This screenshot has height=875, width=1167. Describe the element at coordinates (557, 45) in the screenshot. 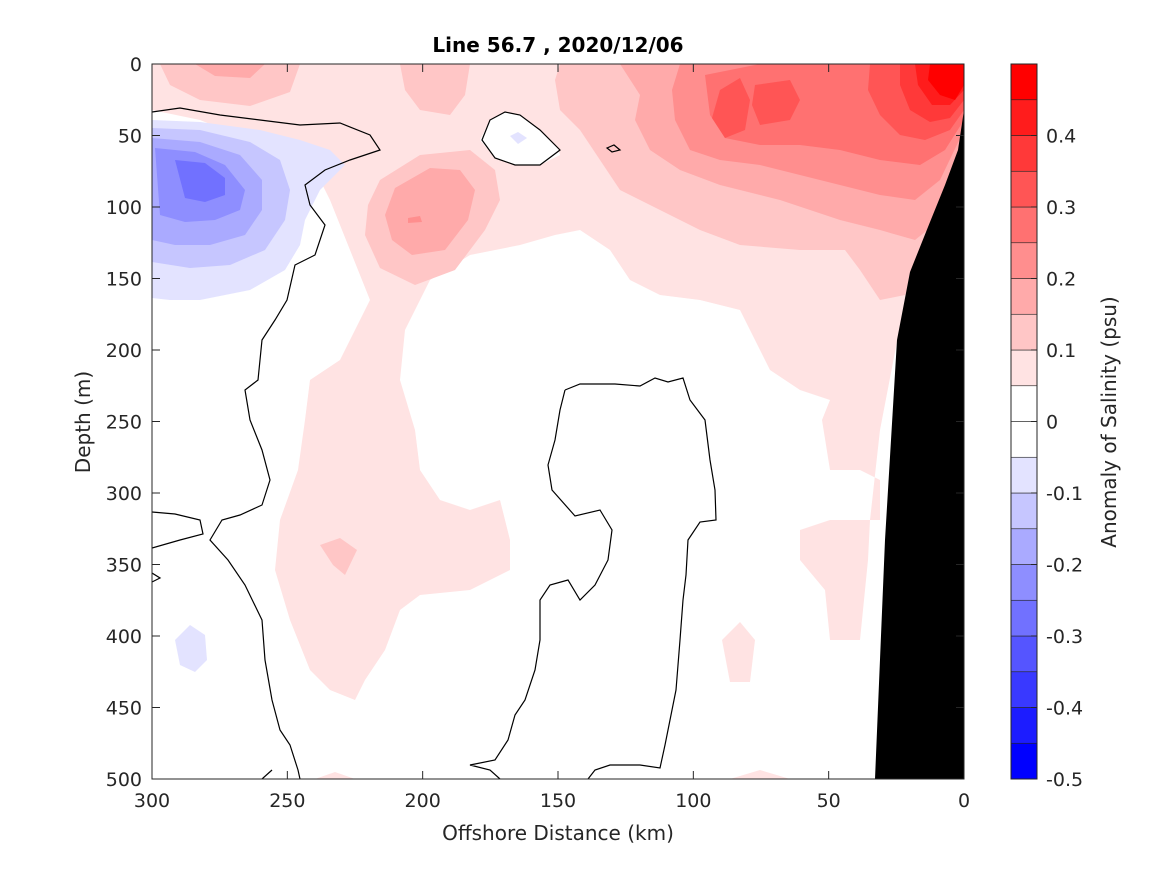

I see `chart-title: Line 56.7 , 2020/12/06` at that location.